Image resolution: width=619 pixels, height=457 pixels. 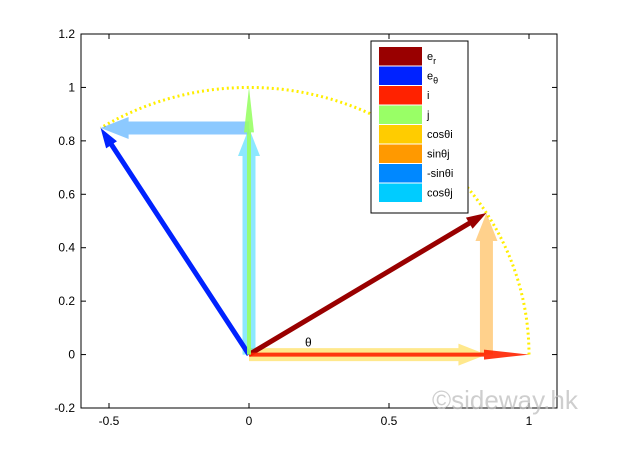 What do you see at coordinates (431, 58) in the screenshot?
I see `legend-label: er` at bounding box center [431, 58].